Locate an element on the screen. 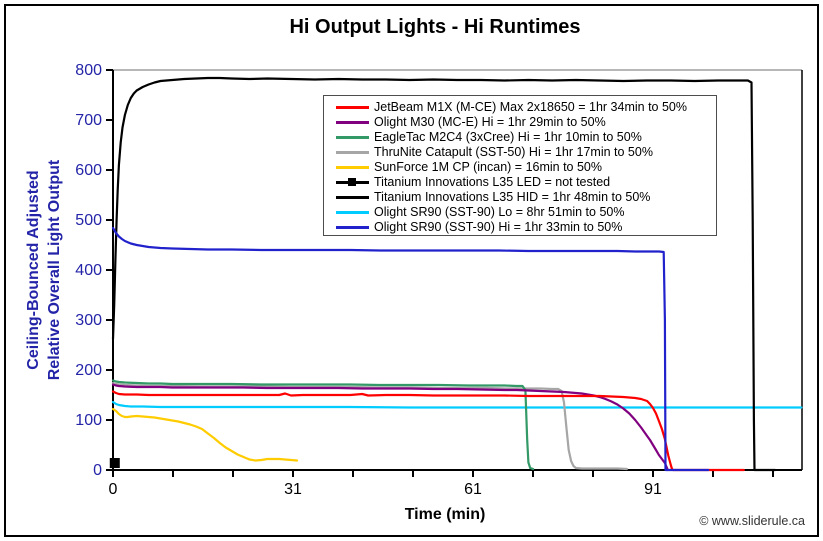  y-tick-label: 0 is located at coordinates (97, 470).